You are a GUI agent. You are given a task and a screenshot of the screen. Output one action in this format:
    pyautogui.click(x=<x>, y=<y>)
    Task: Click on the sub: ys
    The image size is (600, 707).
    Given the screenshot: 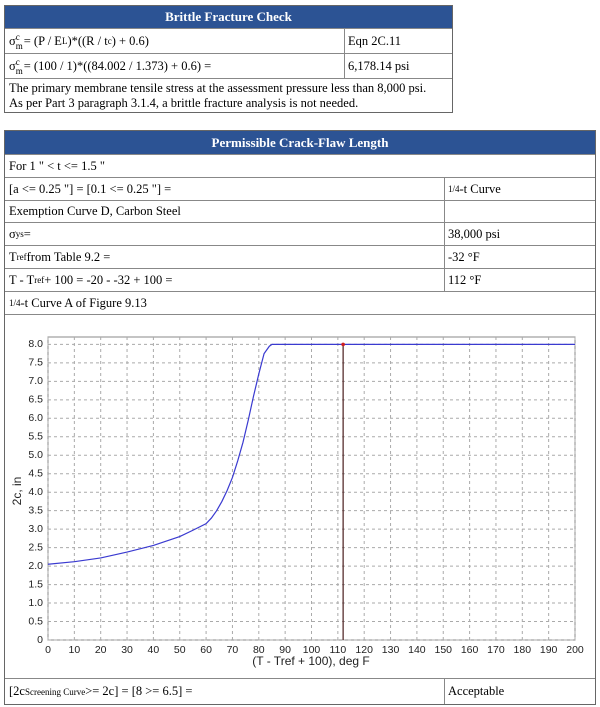 What is the action you would take?
    pyautogui.click(x=19, y=234)
    